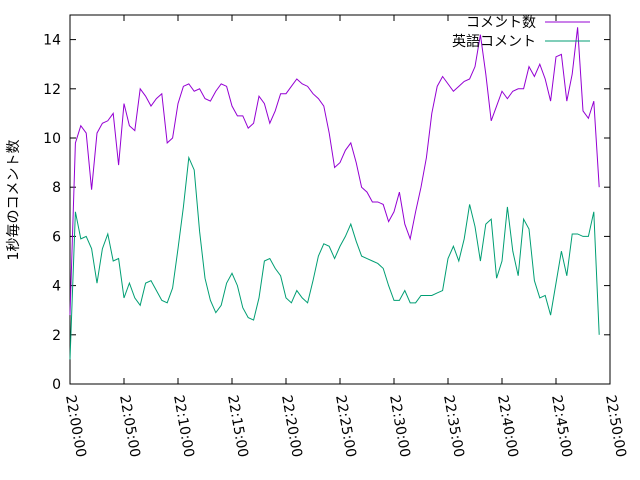  I want to click on x-tick-label: 22:20:00, so click(291, 426).